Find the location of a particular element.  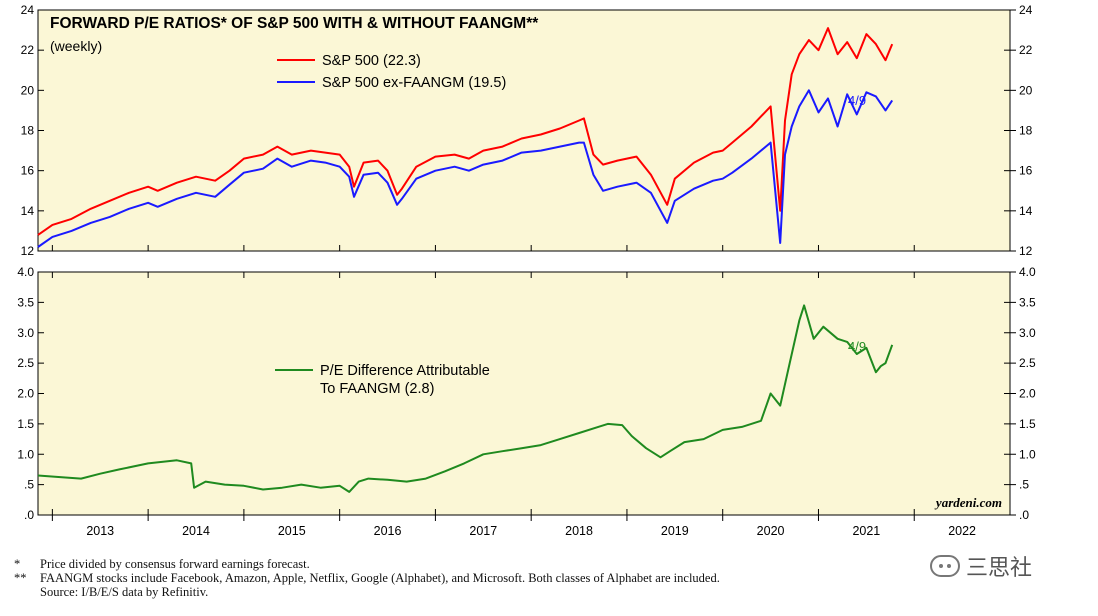

y-tick-label-left: 1.0 is located at coordinates (25, 454).